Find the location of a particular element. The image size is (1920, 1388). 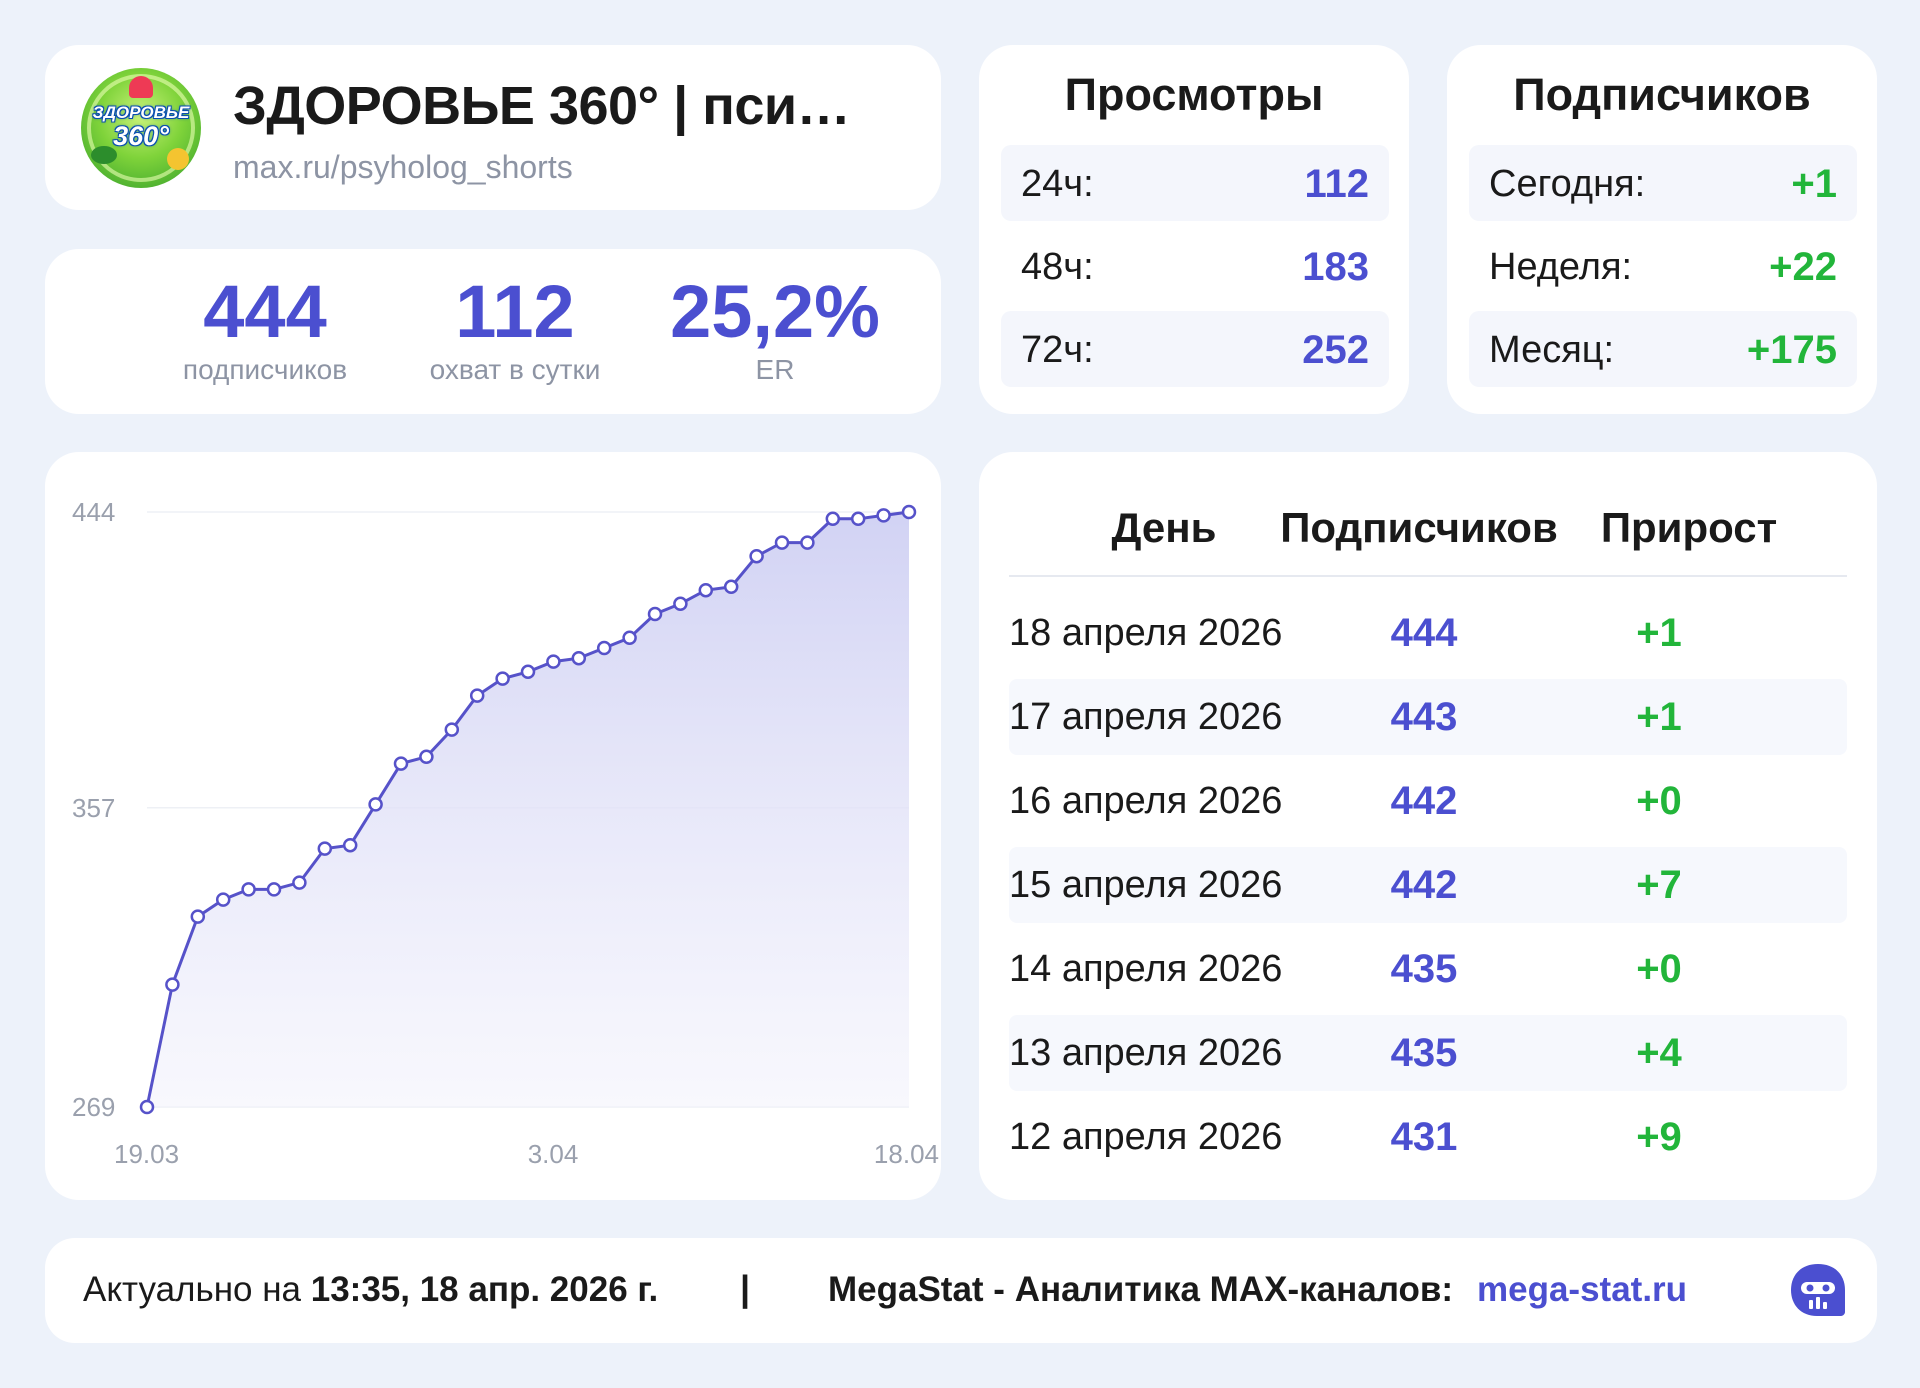

stat-reach: 112 охват в сутки is located at coordinates (515, 328).